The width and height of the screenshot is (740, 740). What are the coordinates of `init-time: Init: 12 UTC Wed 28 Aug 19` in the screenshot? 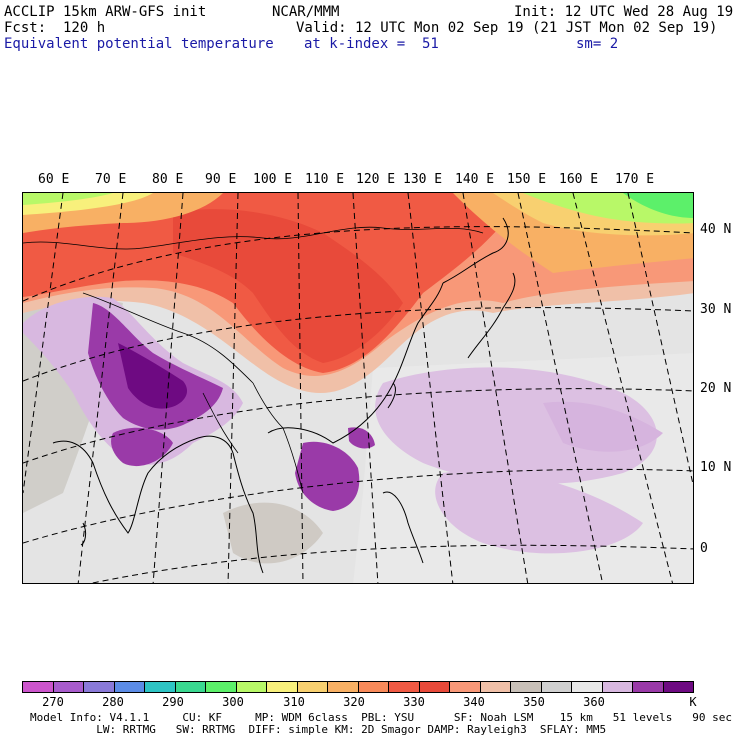 It's located at (624, 12).